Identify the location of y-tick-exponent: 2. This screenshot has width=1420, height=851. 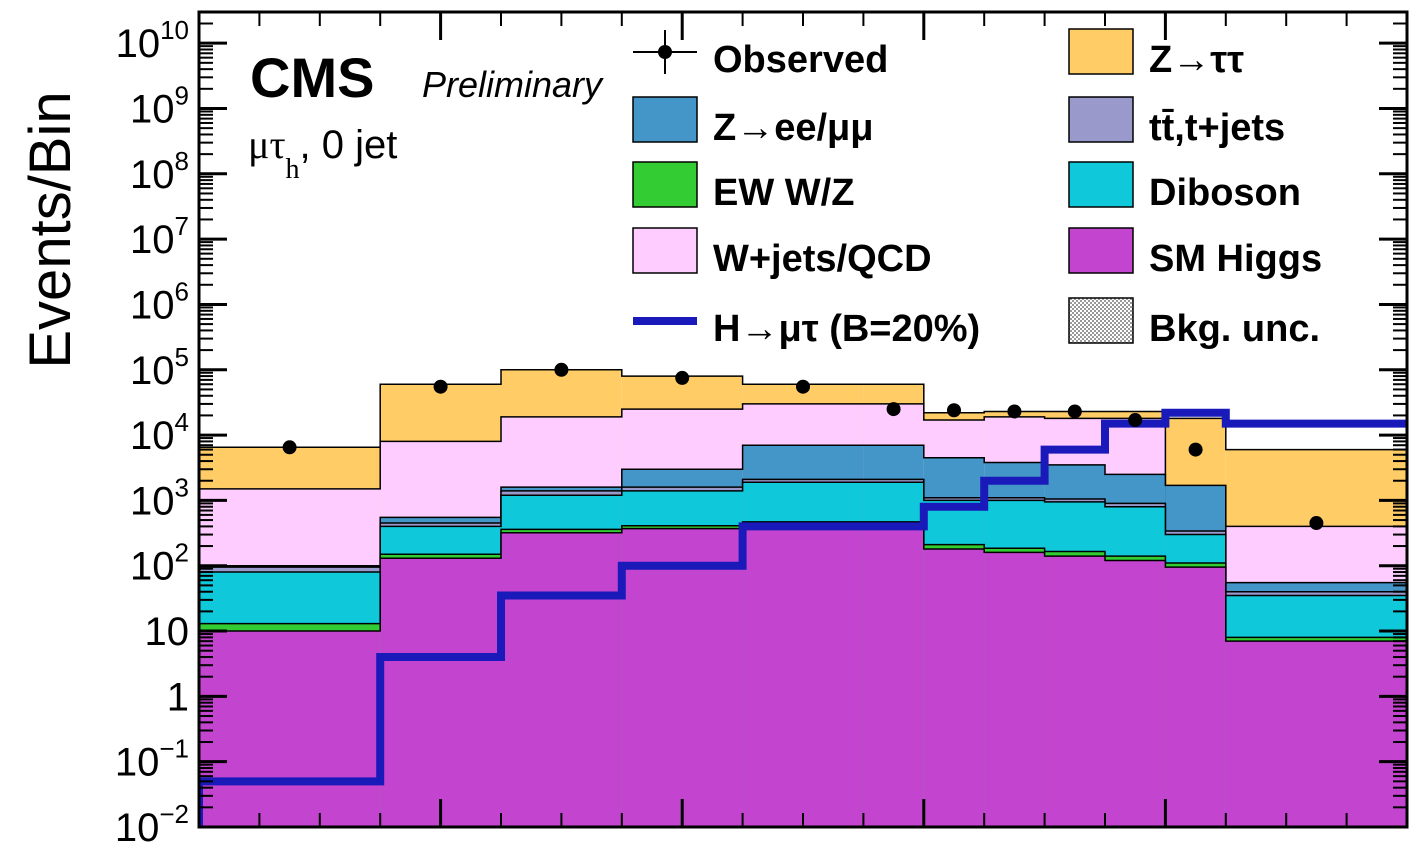
(182, 553).